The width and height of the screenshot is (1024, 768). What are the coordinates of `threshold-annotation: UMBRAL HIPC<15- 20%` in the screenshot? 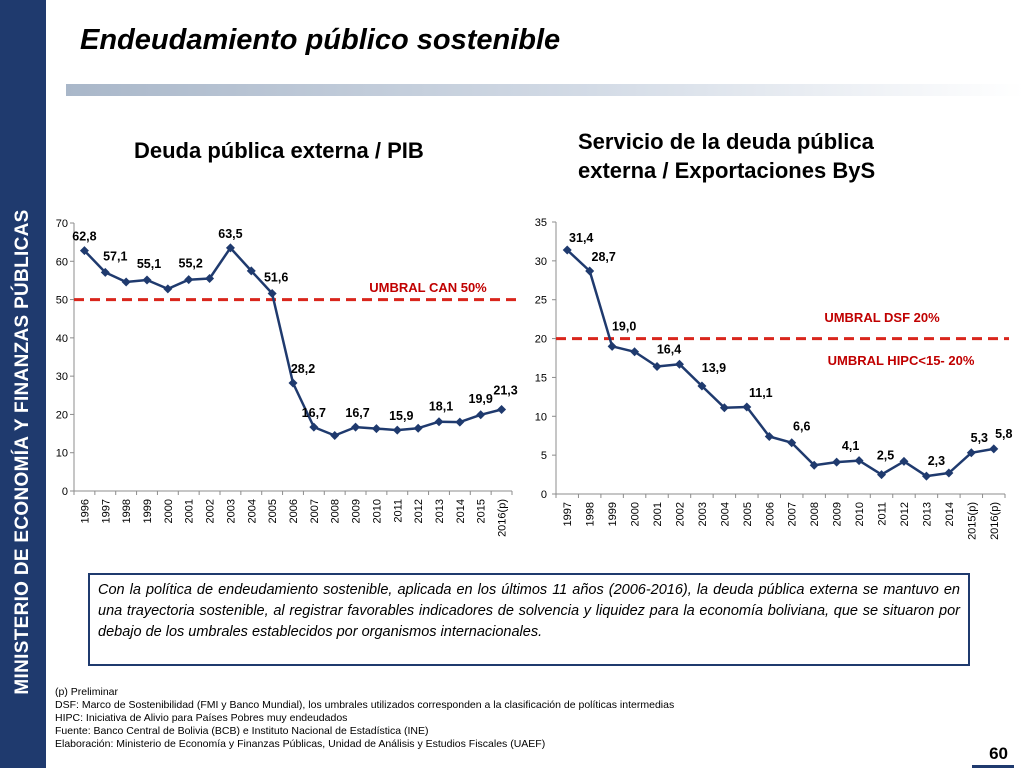 It's located at (901, 360).